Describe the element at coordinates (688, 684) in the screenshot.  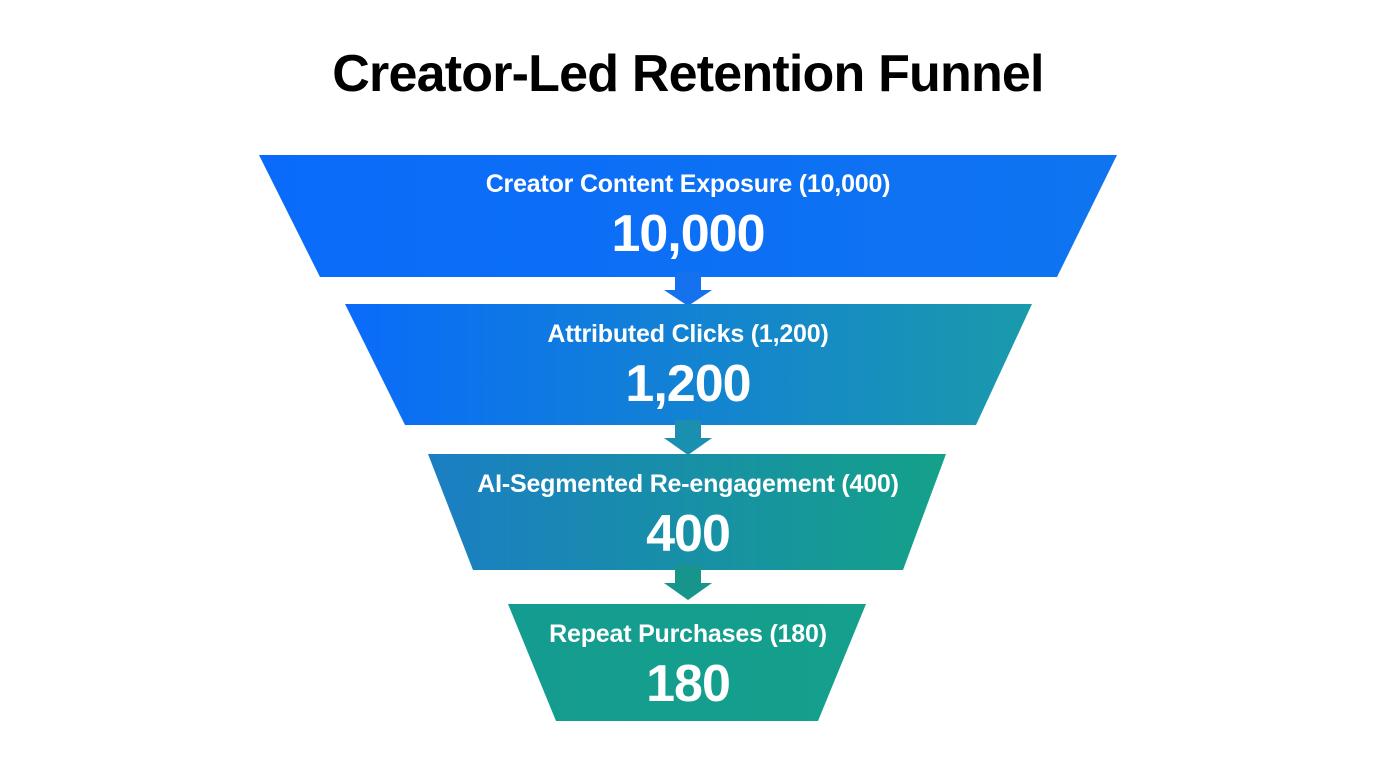
I see `funnel-stage-4-value: 180` at that location.